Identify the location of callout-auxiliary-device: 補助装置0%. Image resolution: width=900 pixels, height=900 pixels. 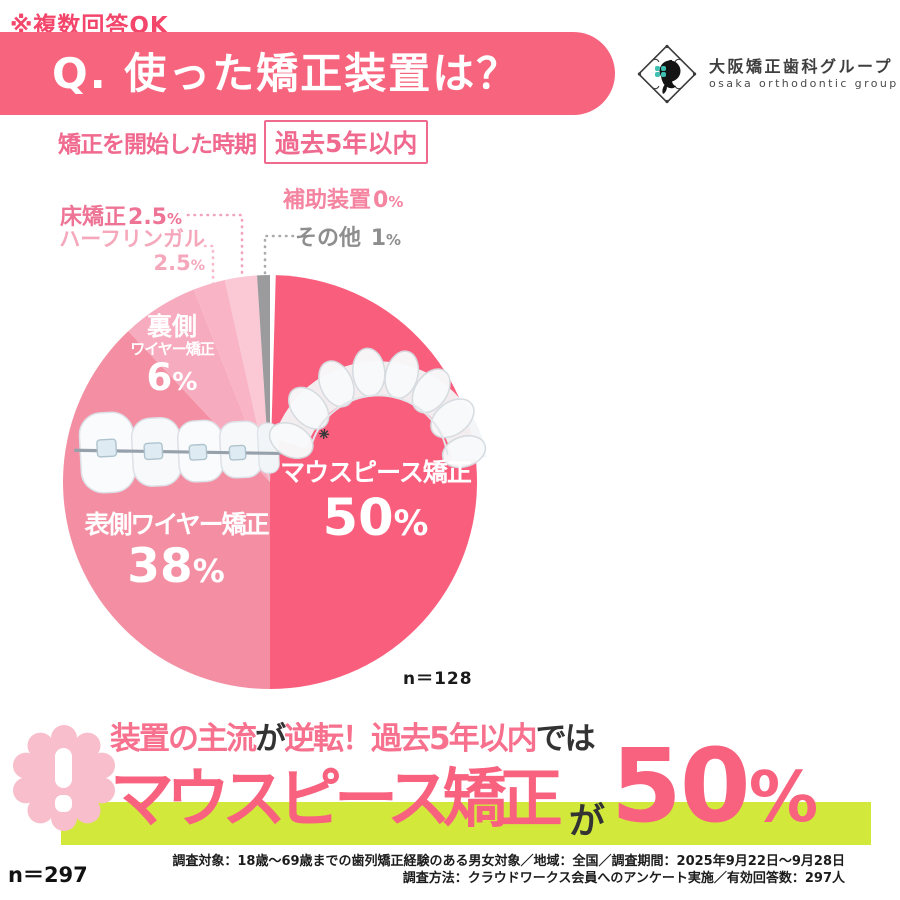
(343, 200).